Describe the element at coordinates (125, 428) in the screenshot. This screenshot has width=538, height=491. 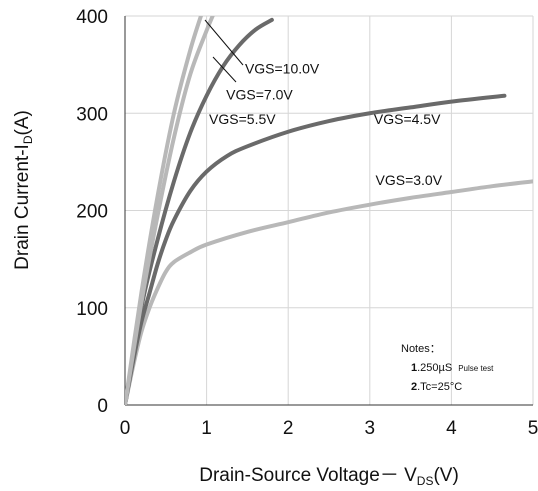
I see `x-tick-label: 0` at that location.